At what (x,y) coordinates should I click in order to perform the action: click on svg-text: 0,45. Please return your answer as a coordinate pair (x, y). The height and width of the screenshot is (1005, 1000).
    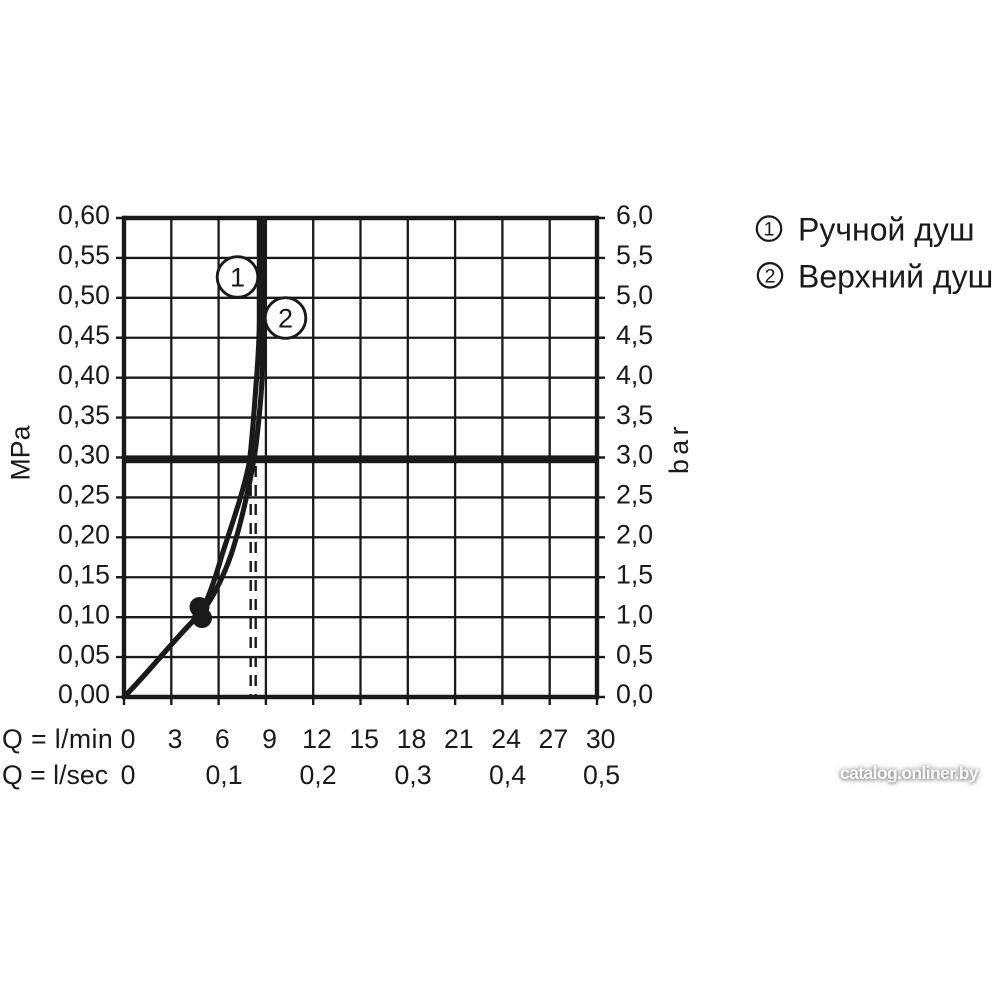
    Looking at the image, I should click on (84, 335).